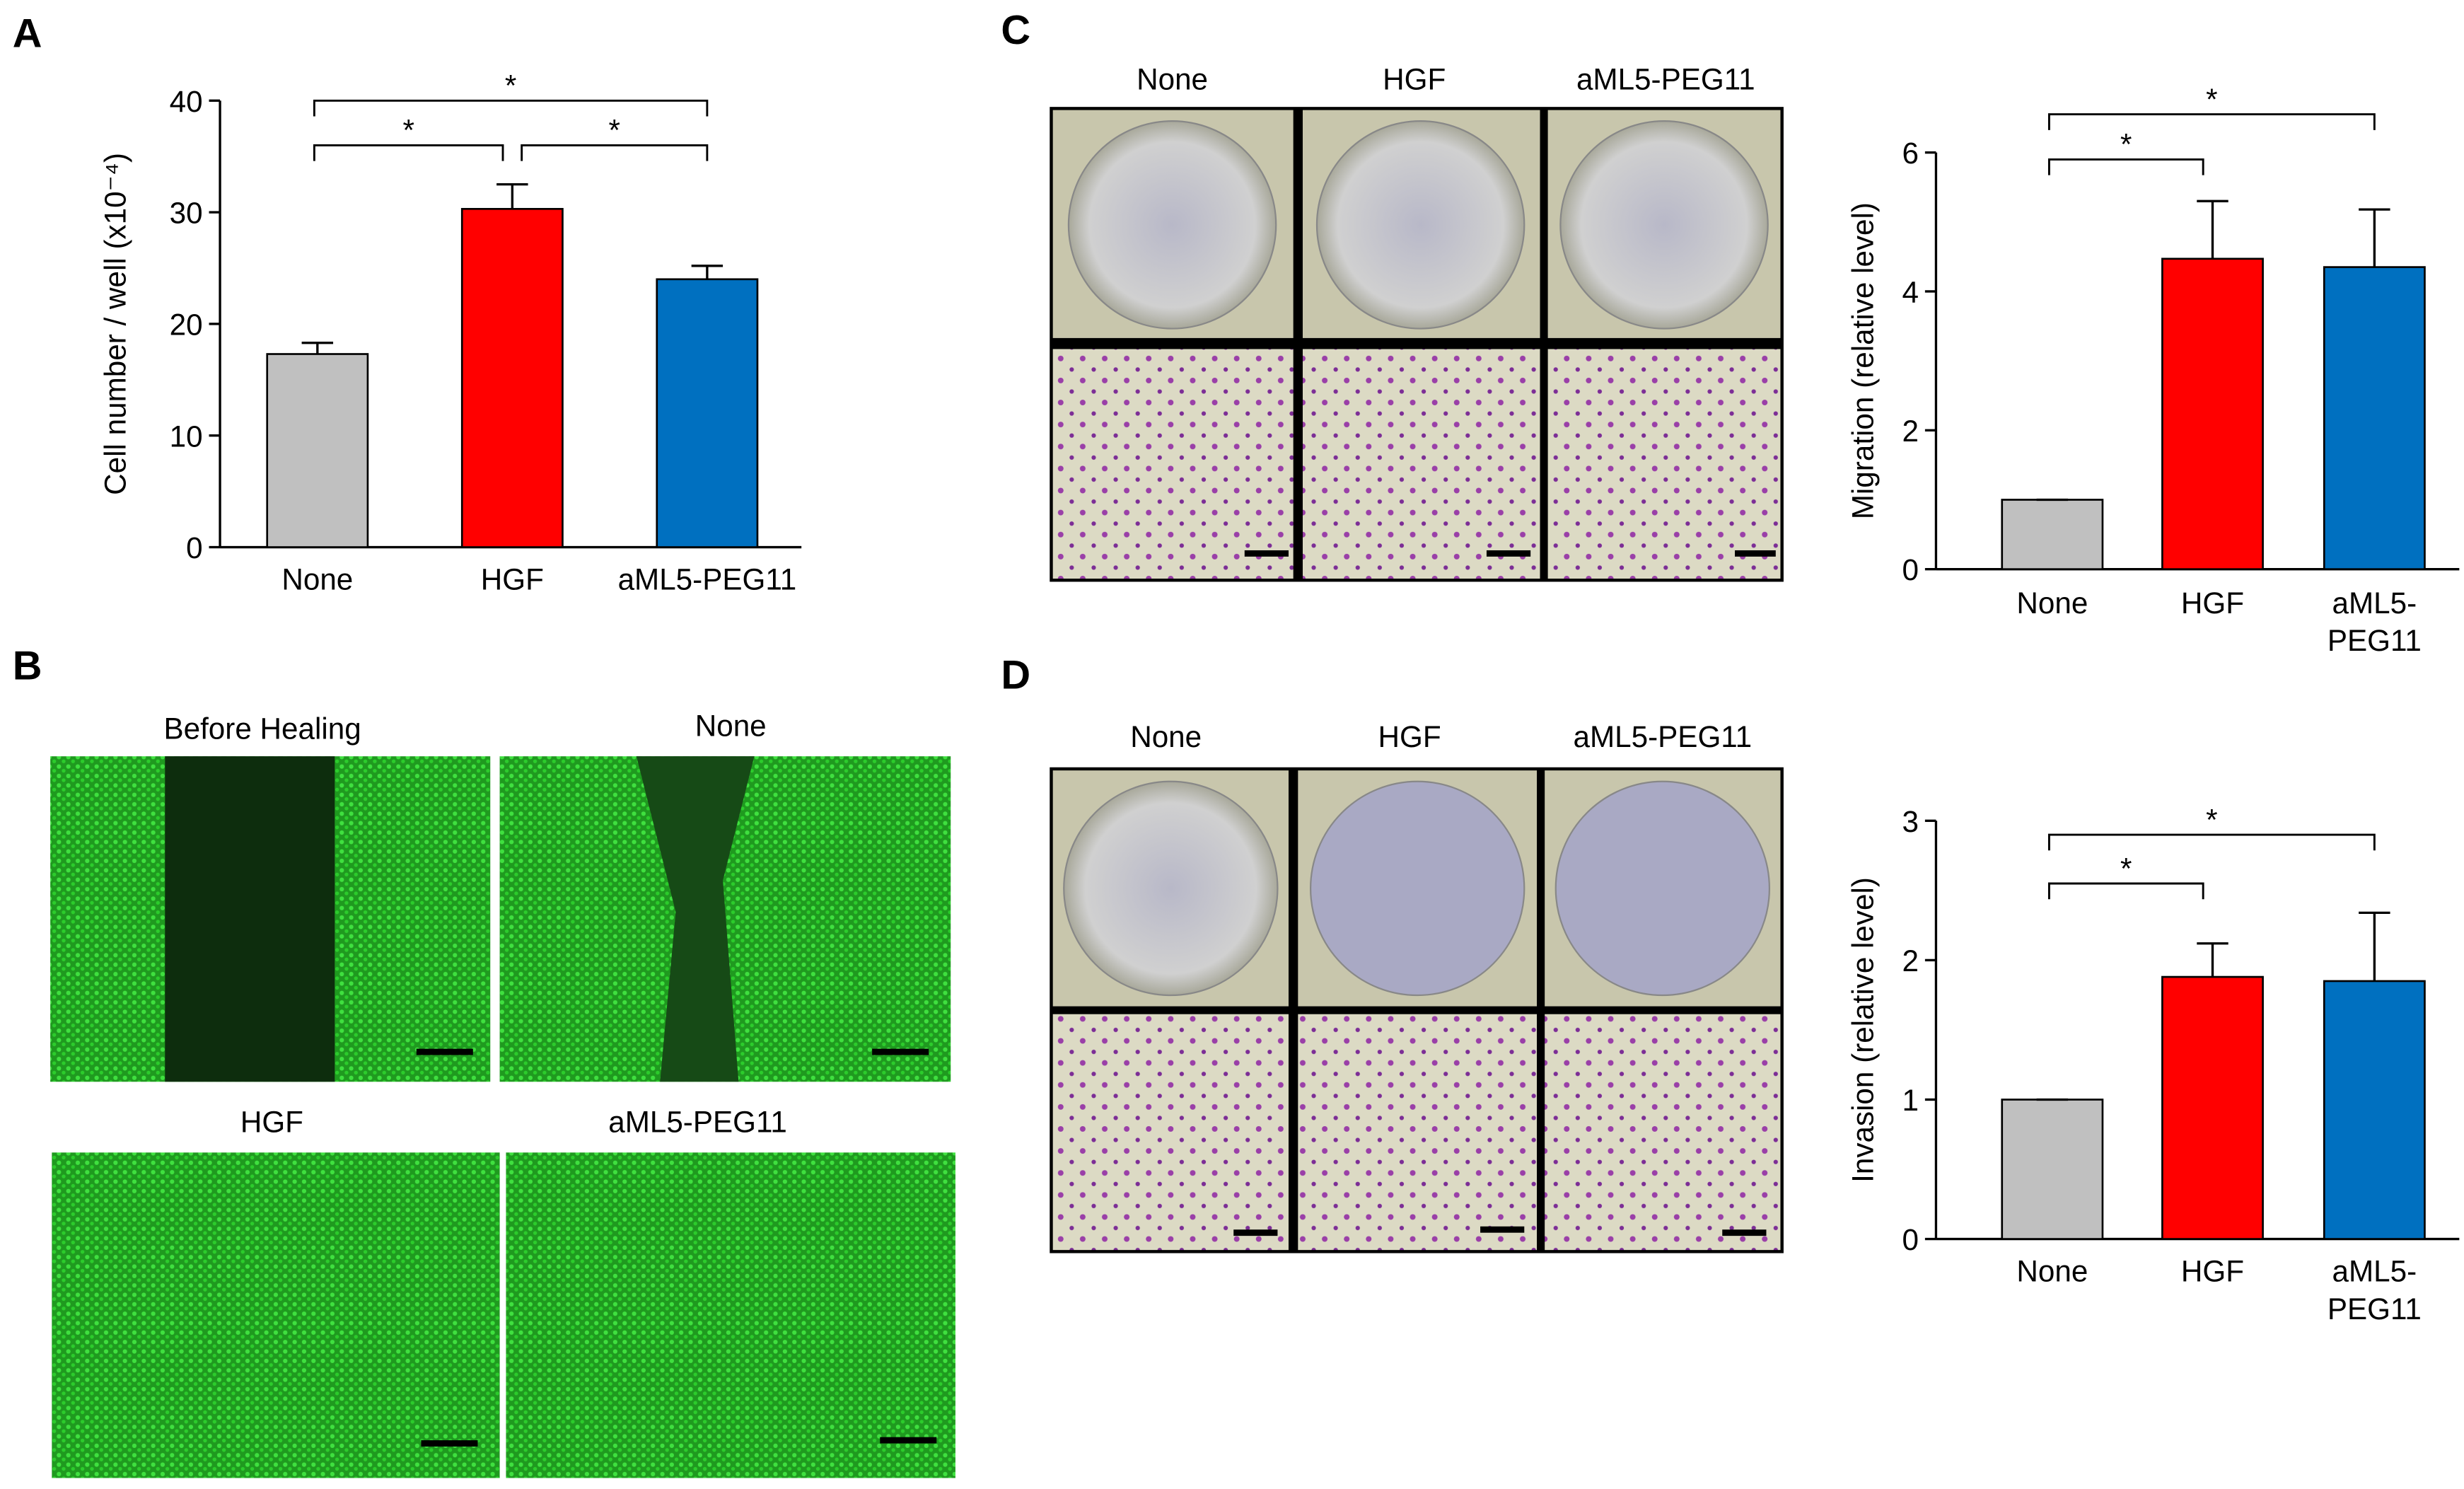  I want to click on y-tick-label: 6, so click(1910, 153).